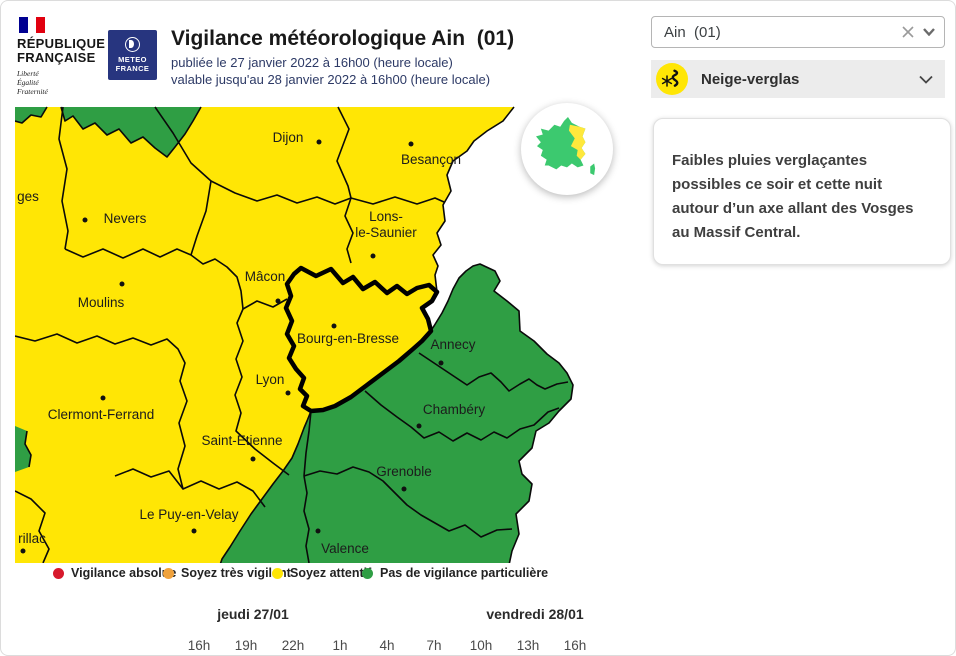  Describe the element at coordinates (101, 414) in the screenshot. I see `city-label-clermont-ferrand: Clermont-Ferrand` at that location.